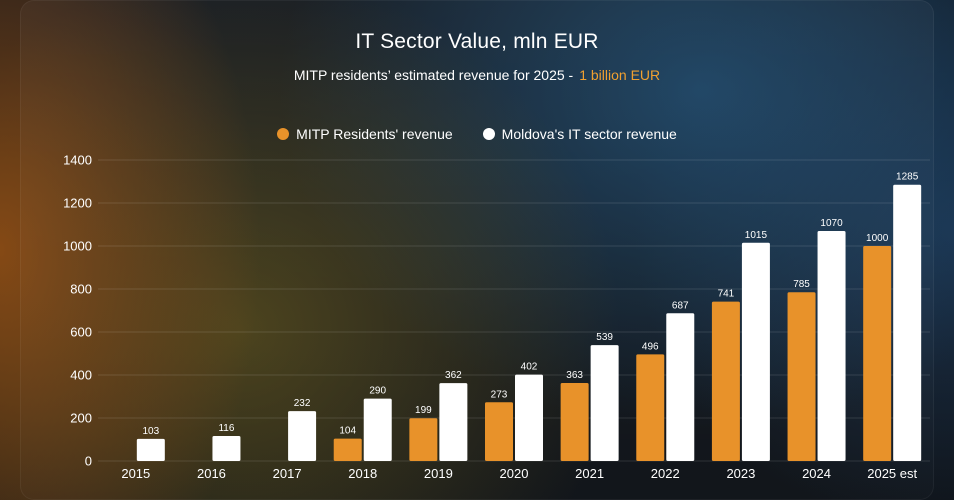 The image size is (954, 500). Describe the element at coordinates (756, 235) in the screenshot. I see `data-label-moldova: 1015` at that location.